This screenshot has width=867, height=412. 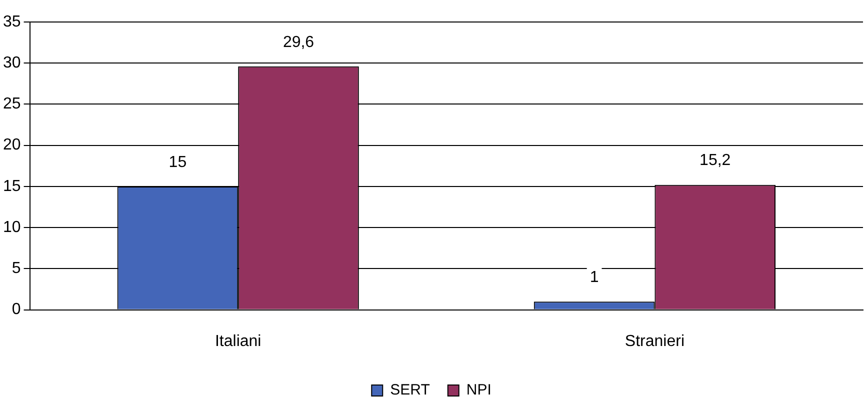 I want to click on y-tick-label: 30, so click(x=12, y=63).